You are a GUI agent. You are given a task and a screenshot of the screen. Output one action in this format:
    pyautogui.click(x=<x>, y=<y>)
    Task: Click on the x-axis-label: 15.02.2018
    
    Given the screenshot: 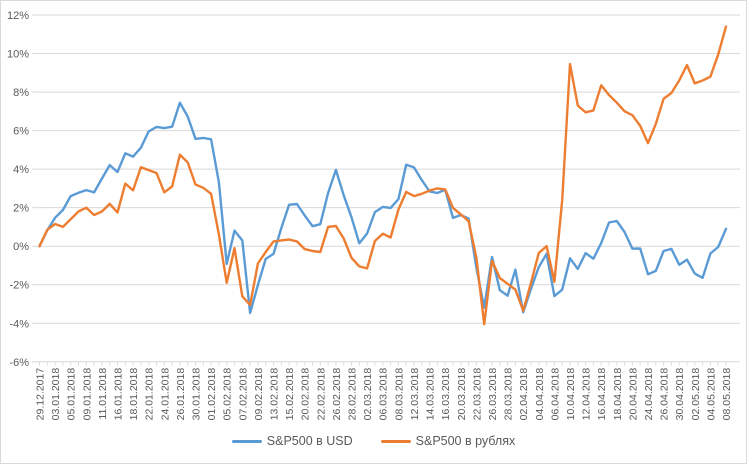 What is the action you would take?
    pyautogui.click(x=290, y=394)
    